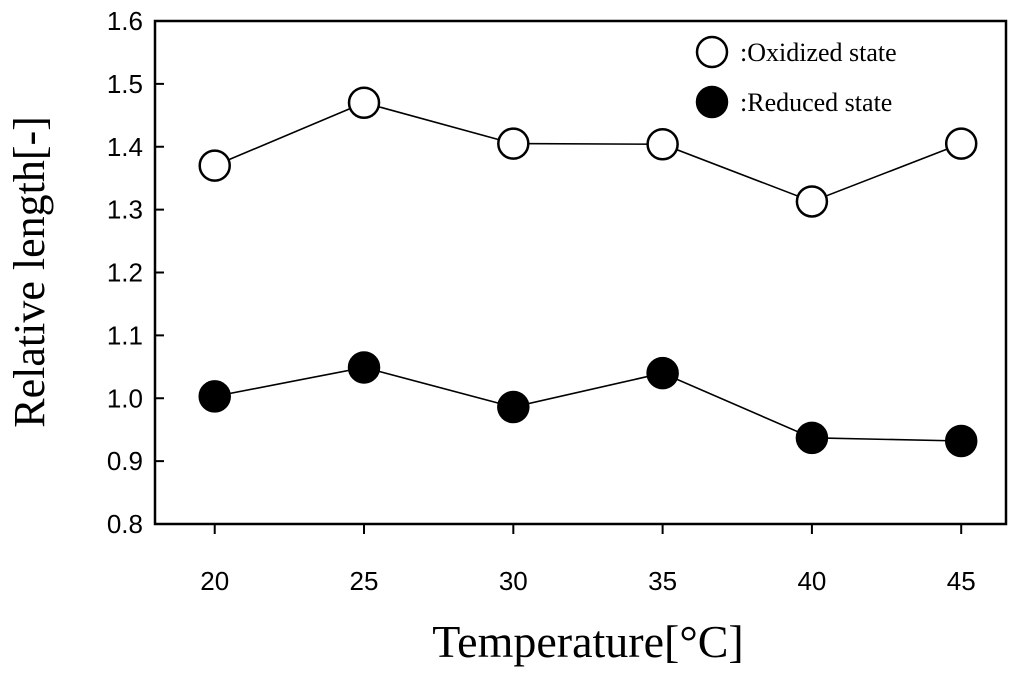 The width and height of the screenshot is (1024, 673). Describe the element at coordinates (662, 581) in the screenshot. I see `x-tick-label: 35` at that location.